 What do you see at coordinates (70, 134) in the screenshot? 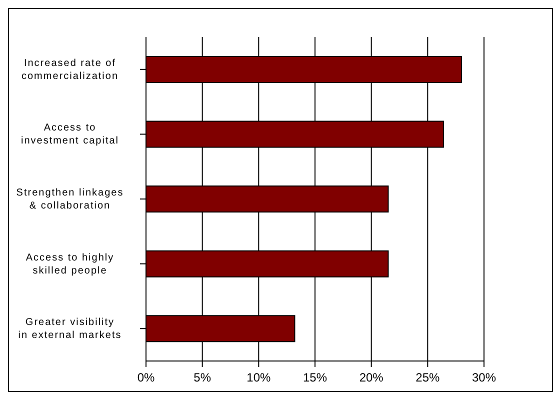
I see `y-tick-label: Access to investment capital` at bounding box center [70, 134].